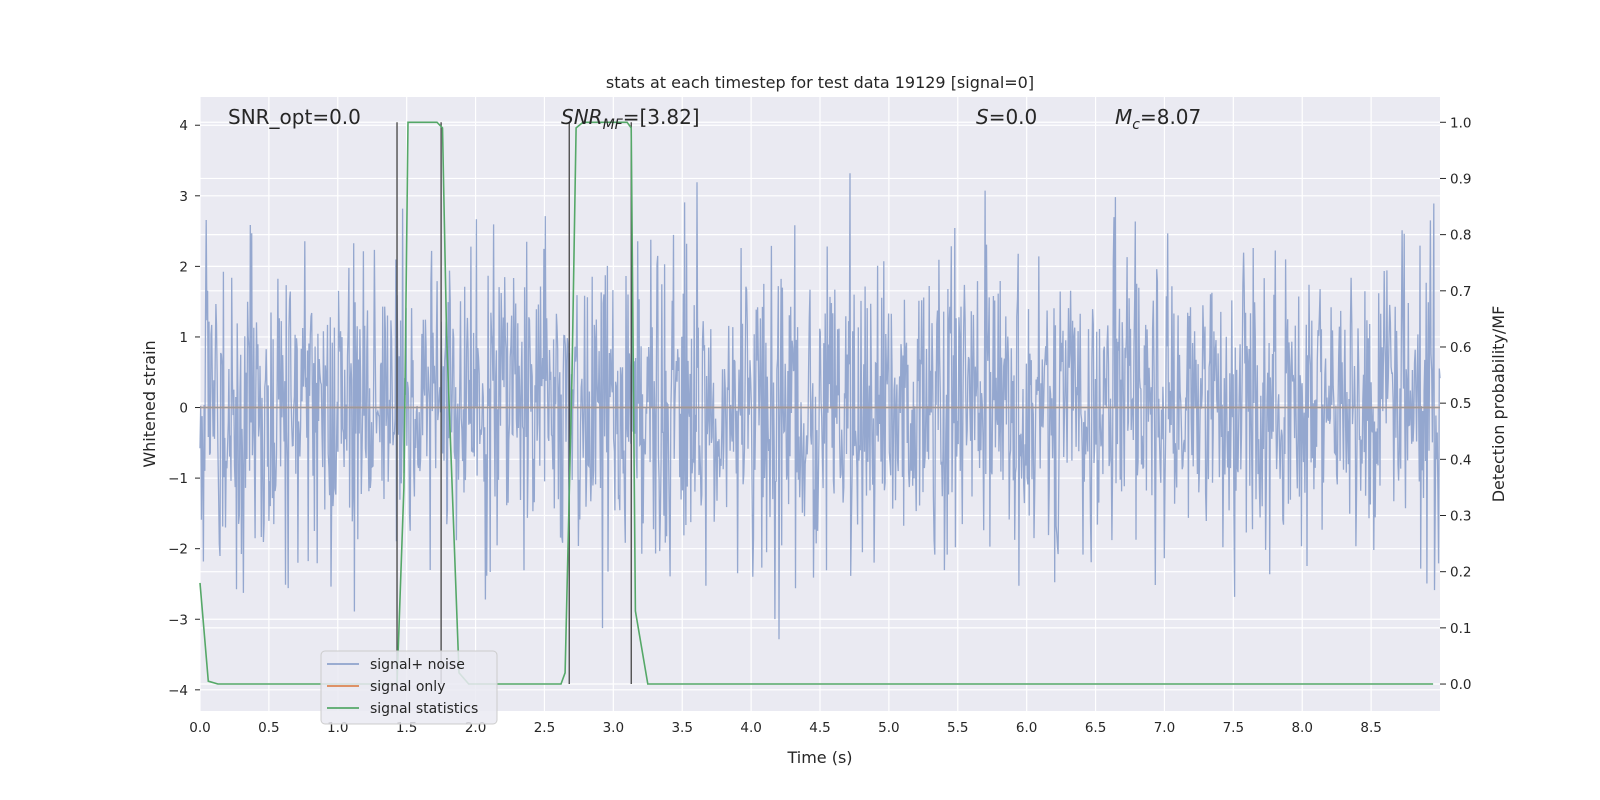 The height and width of the screenshot is (800, 1600). Describe the element at coordinates (178, 479) in the screenshot. I see `y-tick-label: −1` at that location.